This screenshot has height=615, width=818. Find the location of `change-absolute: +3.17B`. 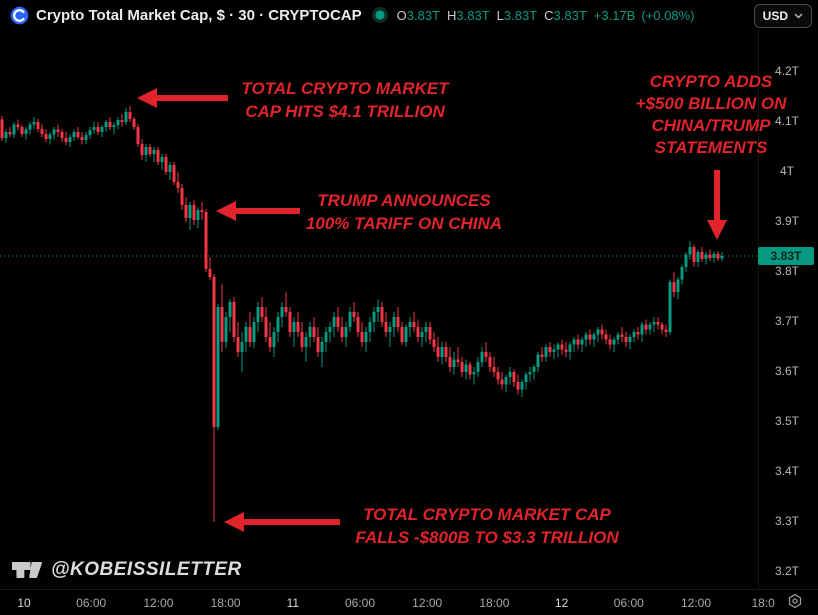

change-absolute: +3.17B is located at coordinates (614, 15).